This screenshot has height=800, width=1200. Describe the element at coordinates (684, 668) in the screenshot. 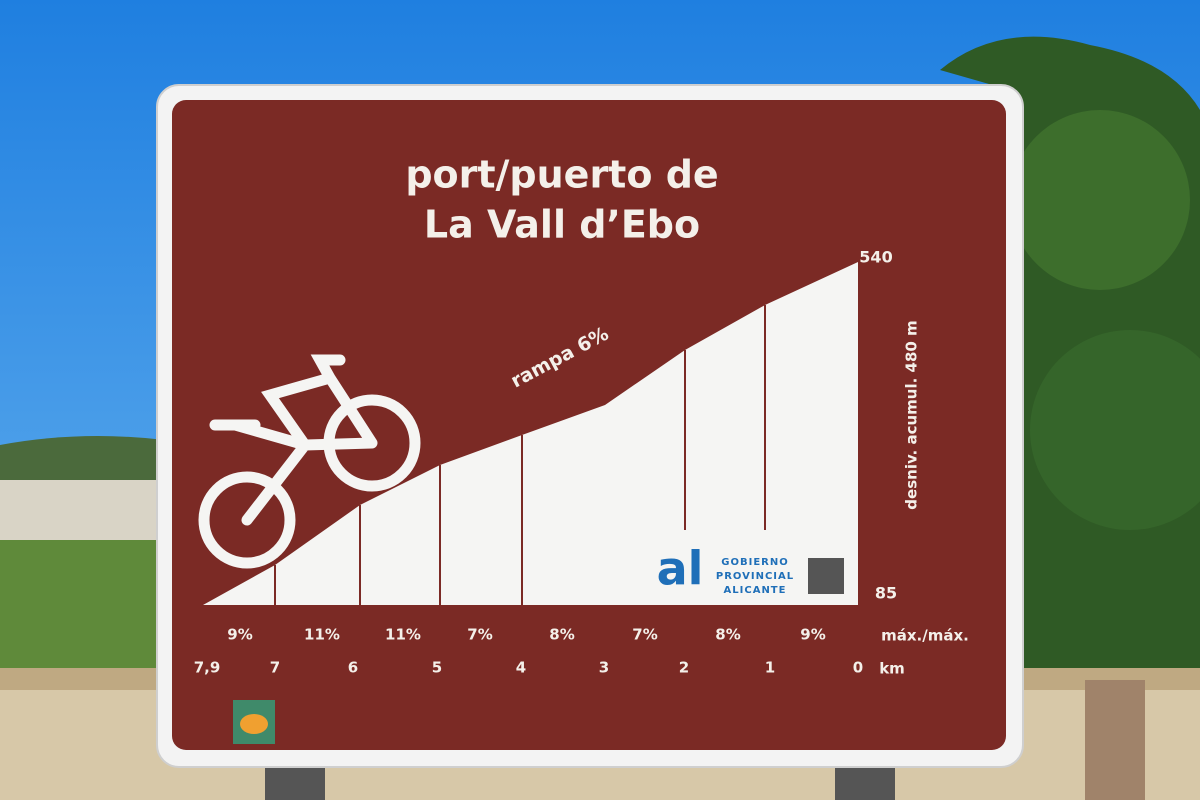

I see `km-mark: 2` at that location.